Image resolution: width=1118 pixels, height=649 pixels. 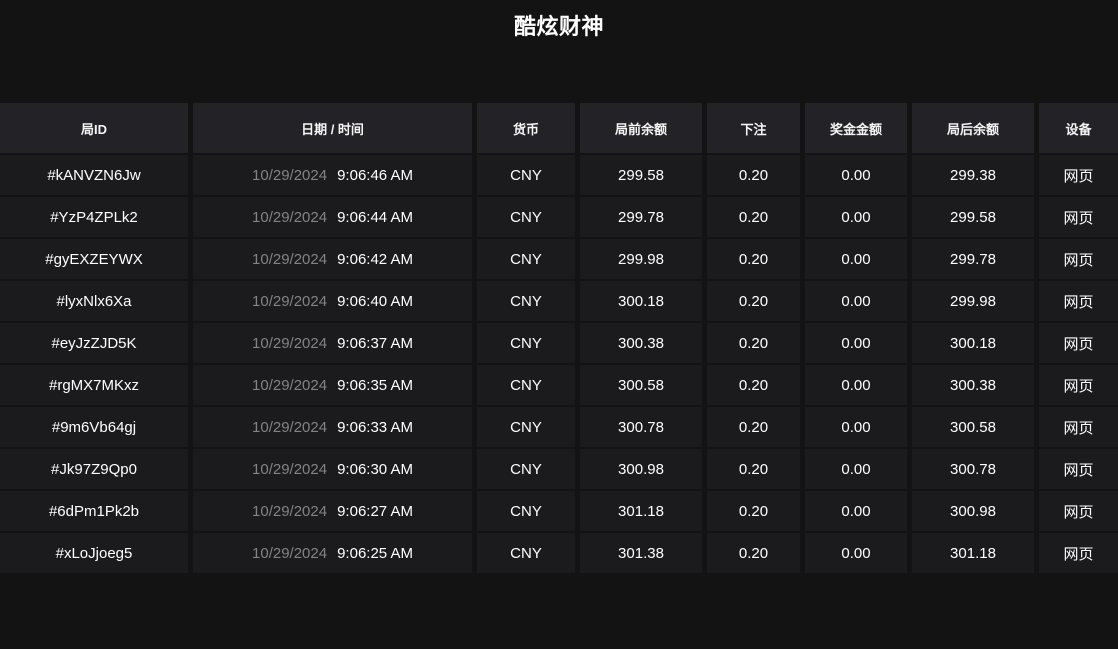 I want to click on cell-round-id: #6dPm1Pk2b, so click(x=94, y=511).